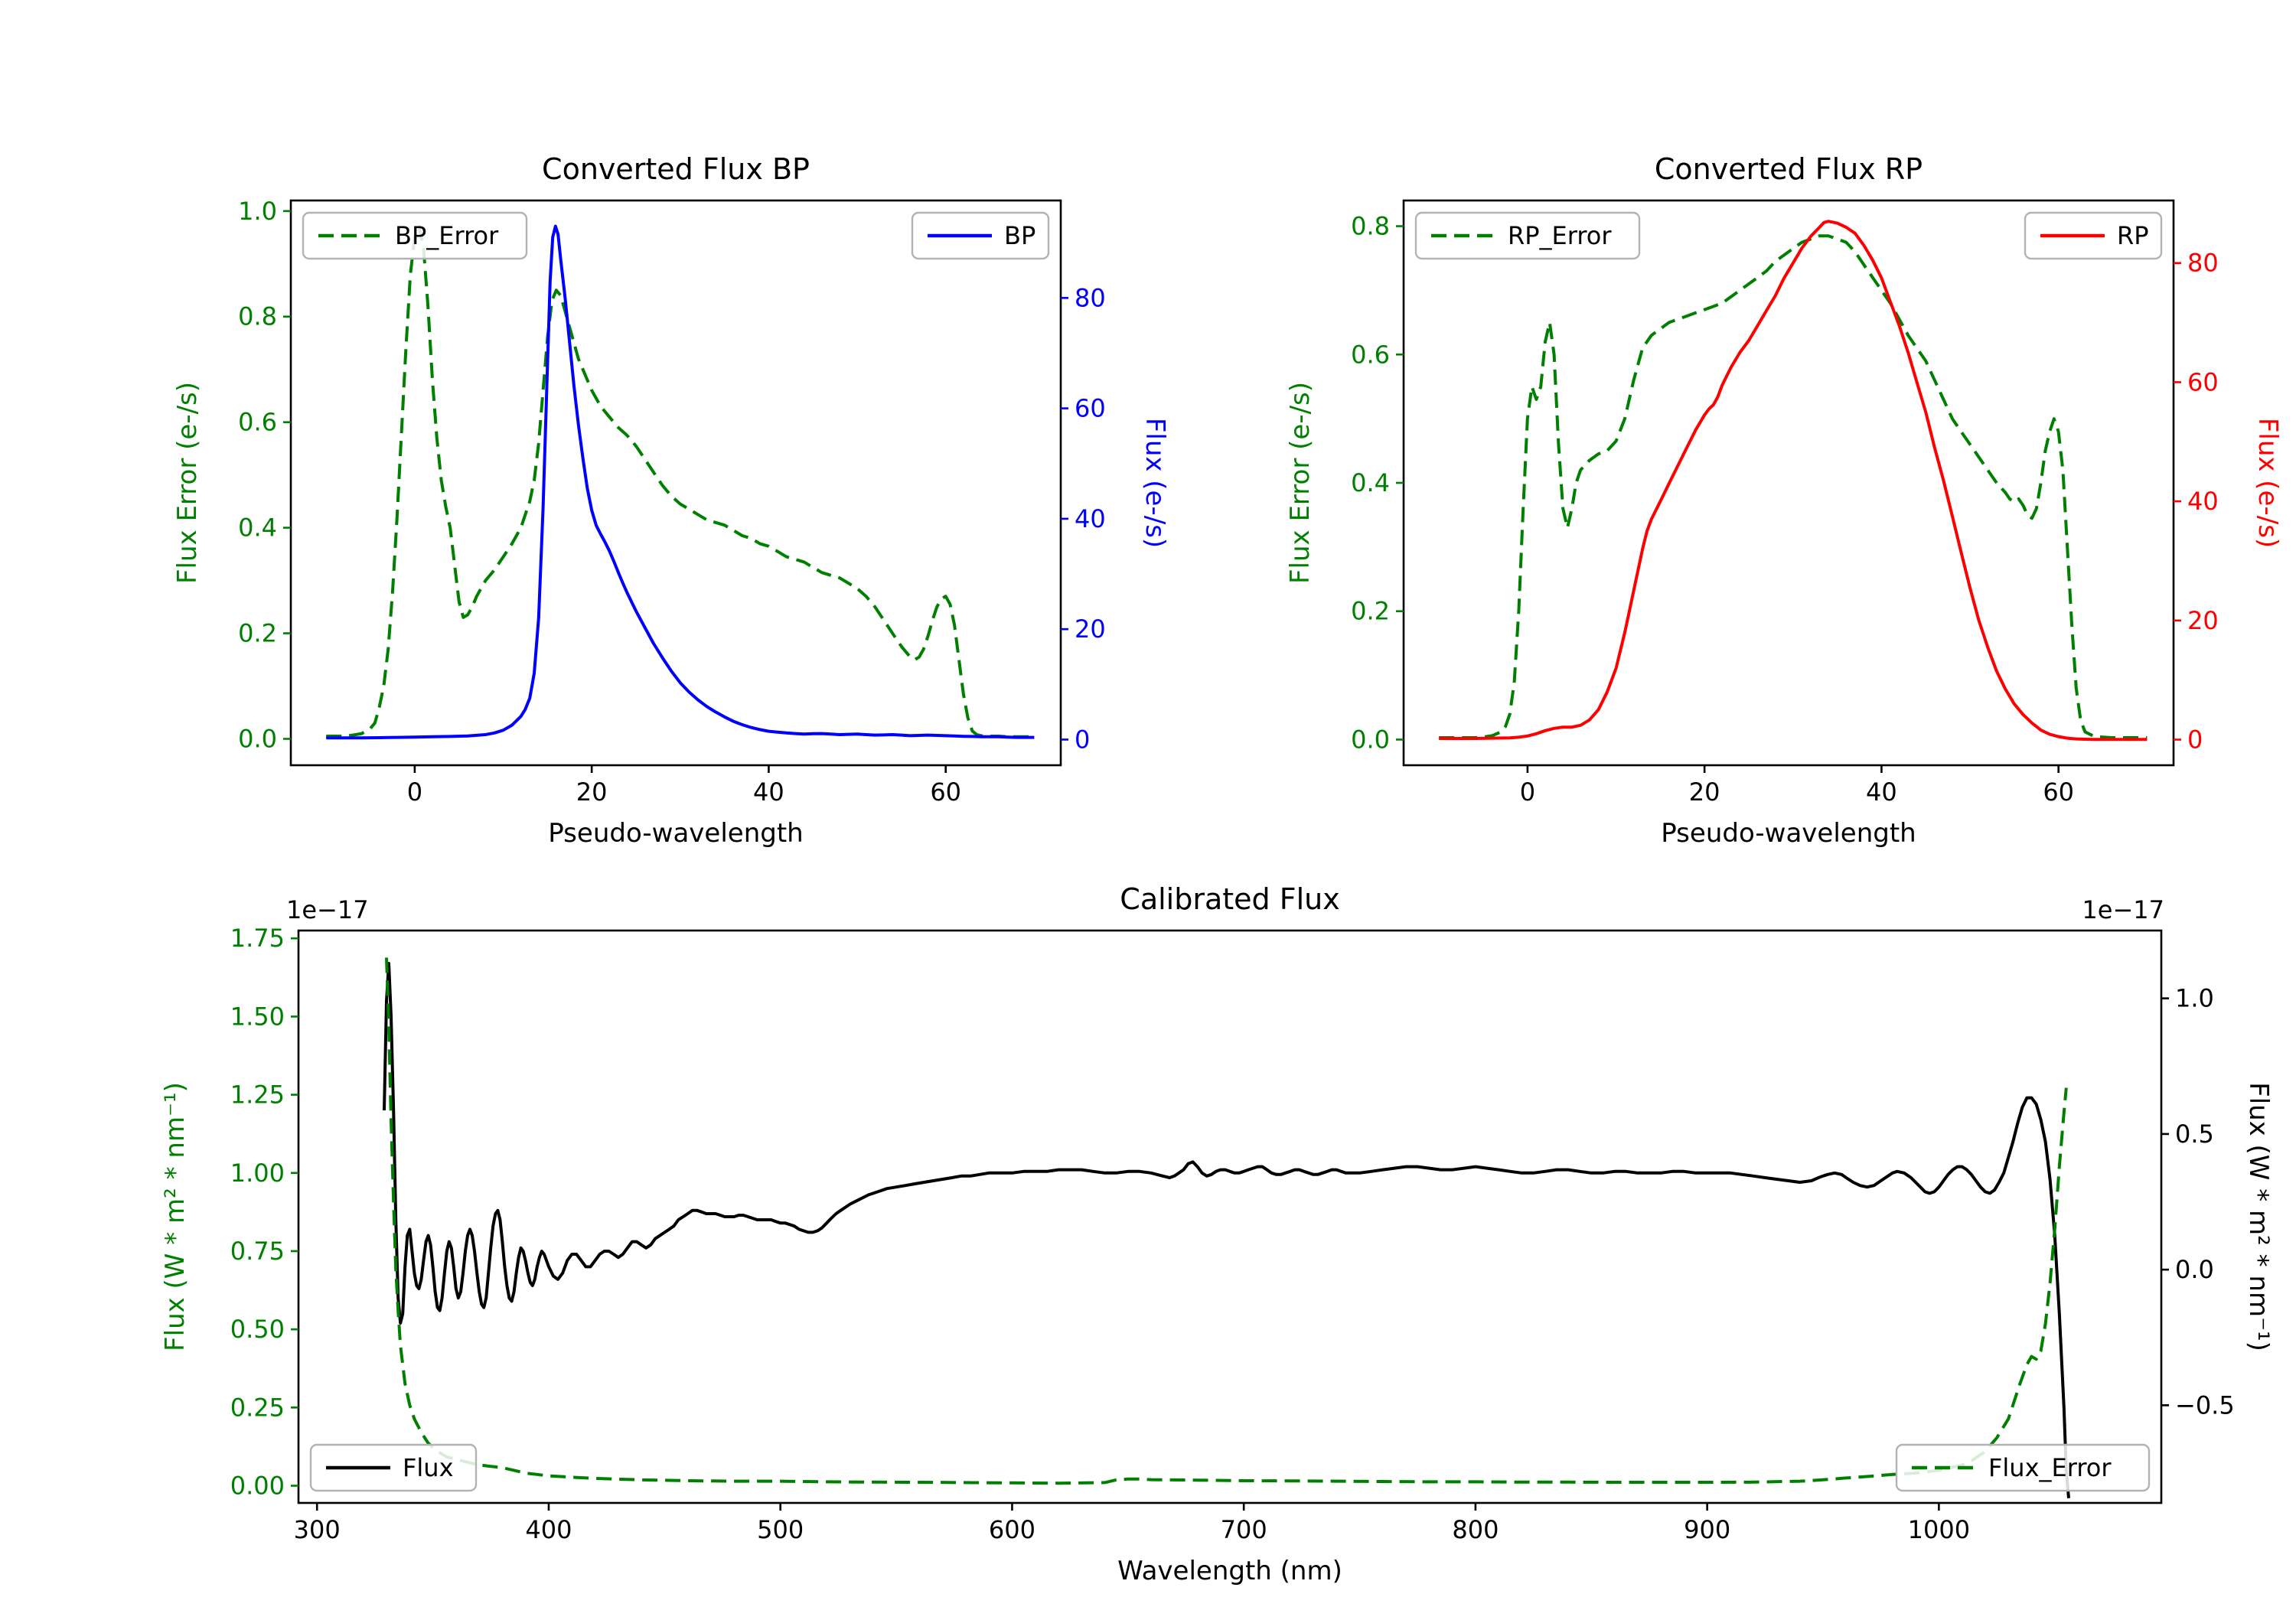  What do you see at coordinates (2050, 1467) in the screenshot?
I see `legend-label: Flux_Error` at bounding box center [2050, 1467].